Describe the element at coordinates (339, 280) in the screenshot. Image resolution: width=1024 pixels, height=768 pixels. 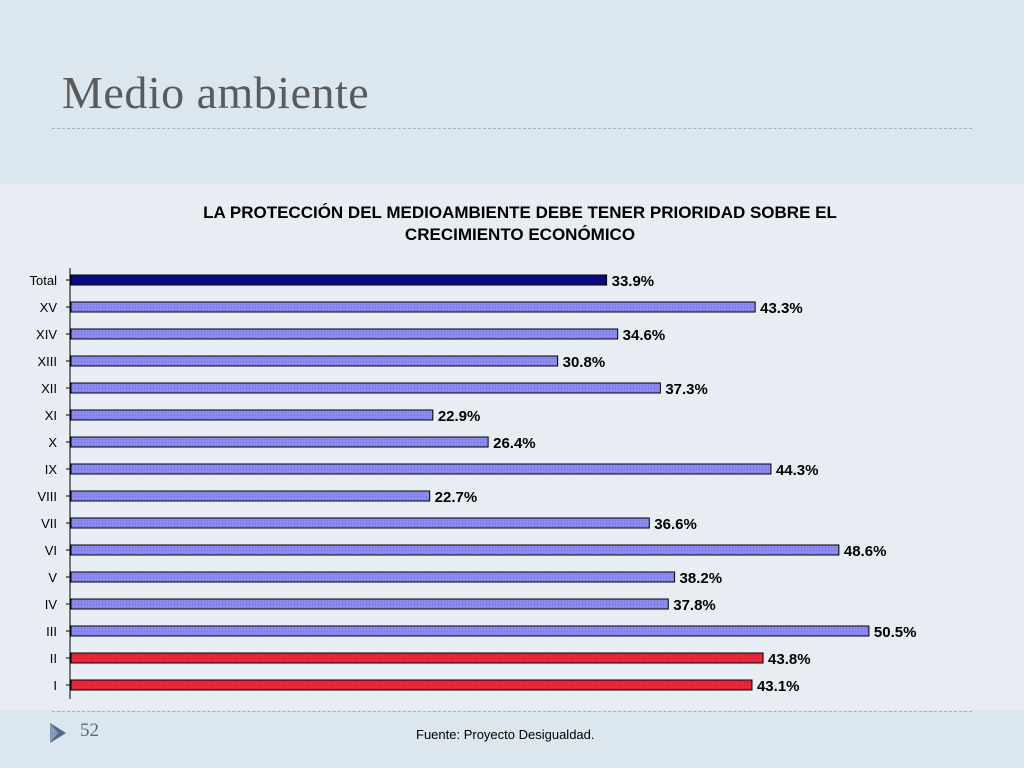
I see `bar-total` at that location.